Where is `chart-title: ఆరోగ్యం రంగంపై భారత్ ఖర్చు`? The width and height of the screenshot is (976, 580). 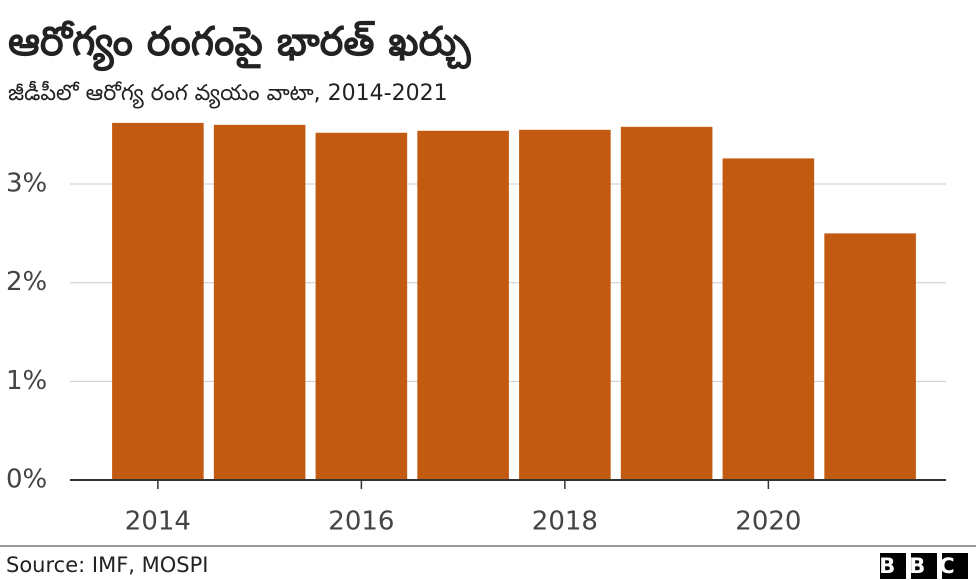 chart-title: ఆరోగ్యం రంగంపై భారత్ ఖర్చు is located at coordinates (239, 45).